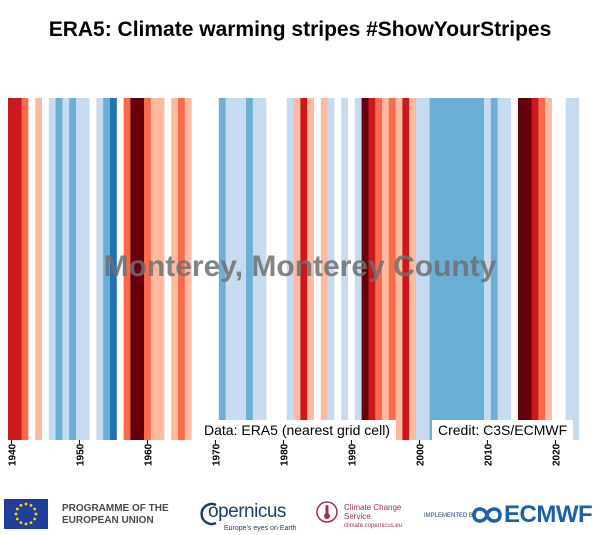 Image resolution: width=600 pixels, height=535 pixels. Describe the element at coordinates (358, 269) in the screenshot. I see `stripe-1991` at that location.